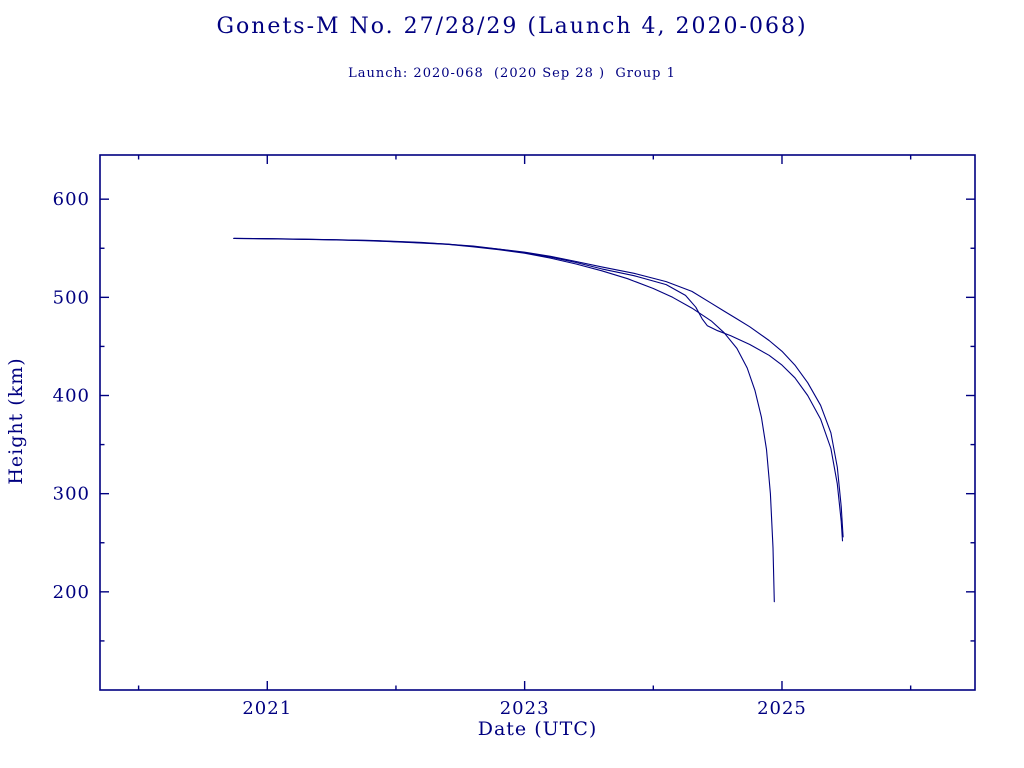  I want to click on y-tick-label: 300, so click(71, 494).